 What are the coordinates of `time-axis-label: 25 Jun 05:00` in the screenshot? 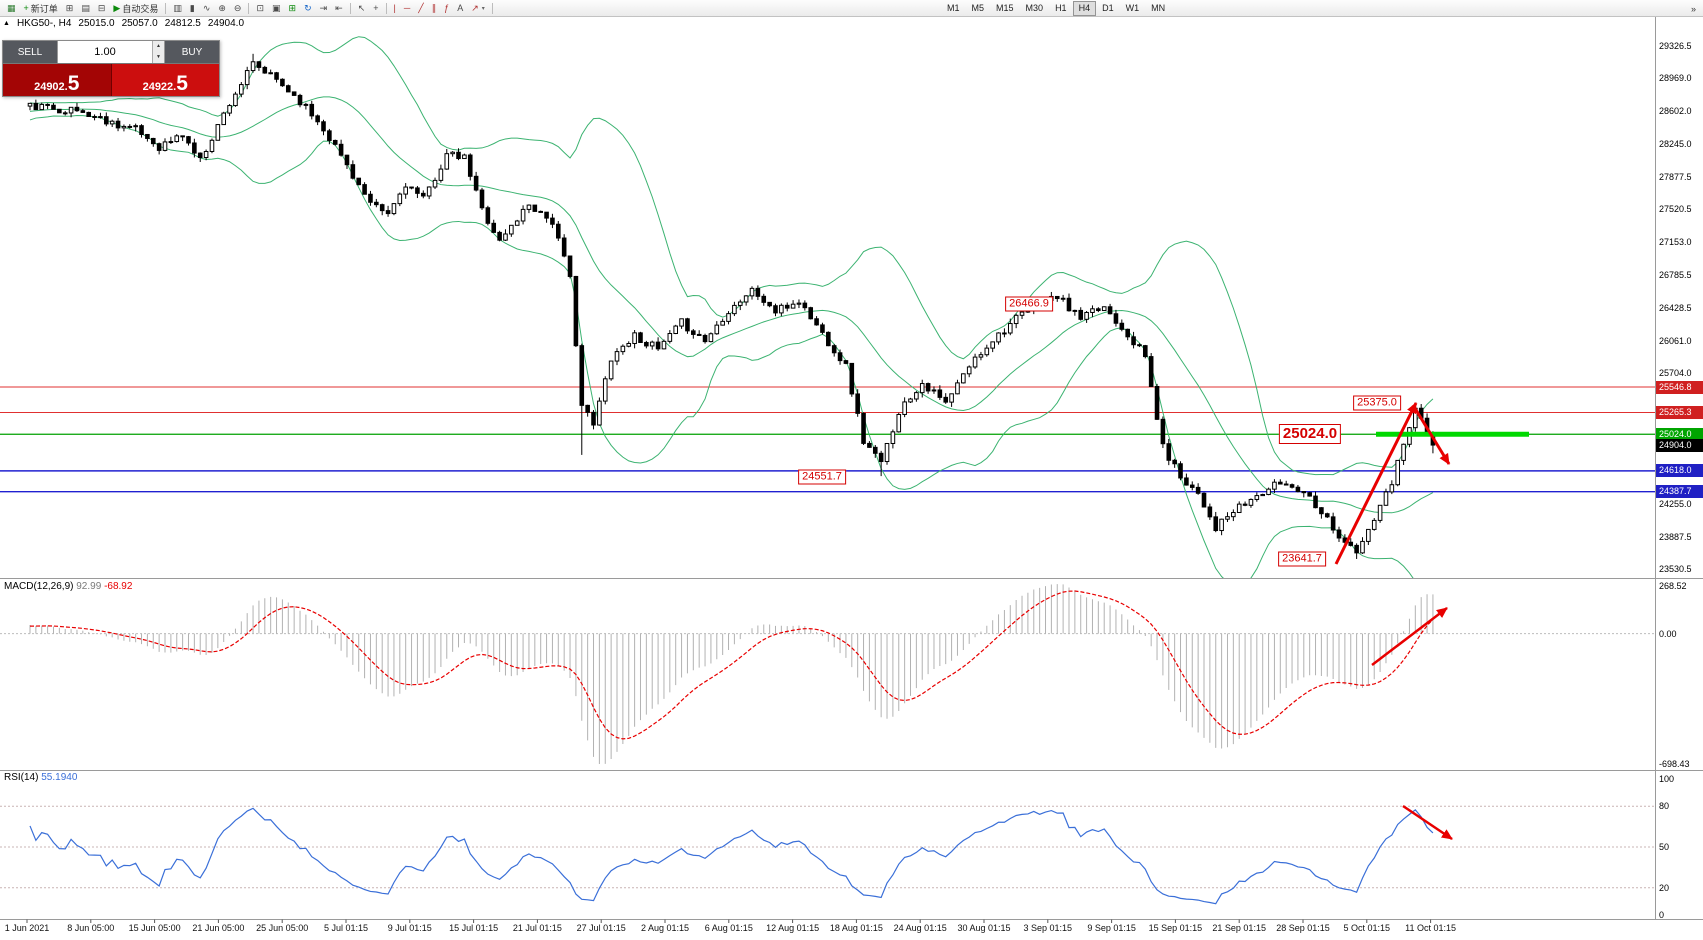 It's located at (282, 928).